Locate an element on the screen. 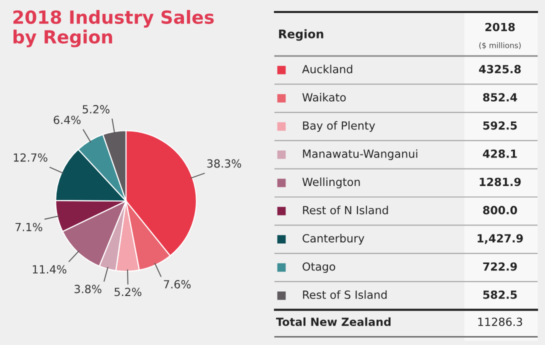  text: 2018 is located at coordinates (500, 27).